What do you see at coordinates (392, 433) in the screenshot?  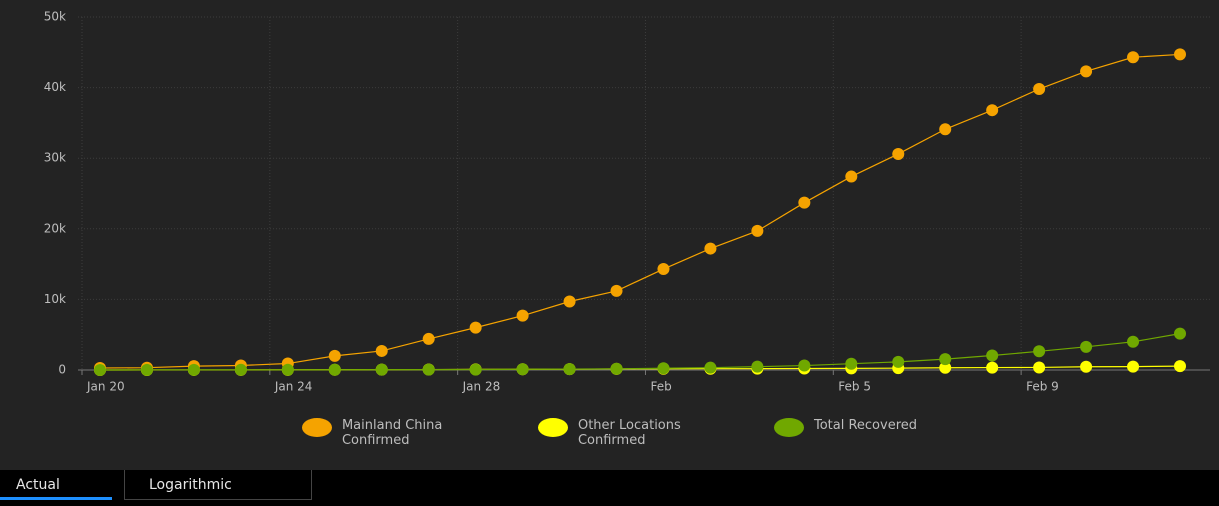 I see `legend-label: Mainland China Confirmed` at bounding box center [392, 433].